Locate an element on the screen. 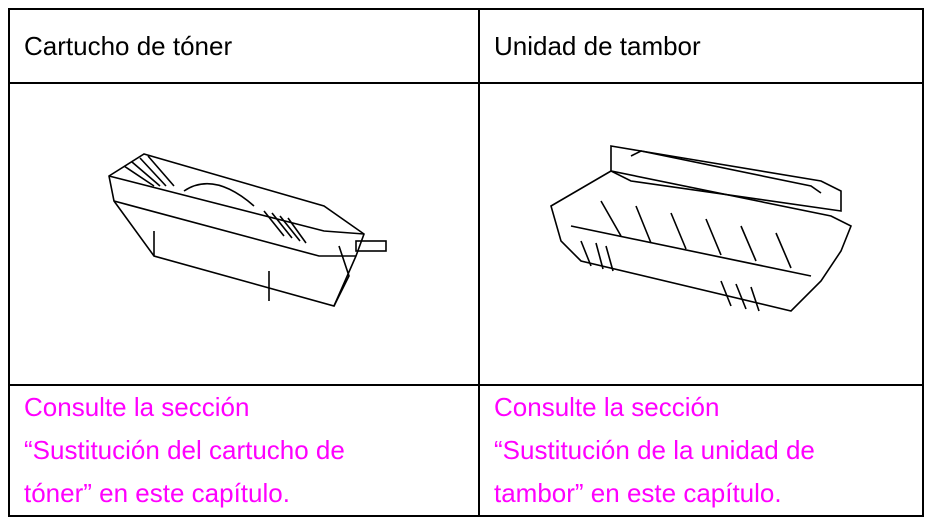 This screenshot has height=523, width=933. drum-unit-drawing is located at coordinates (701, 228).